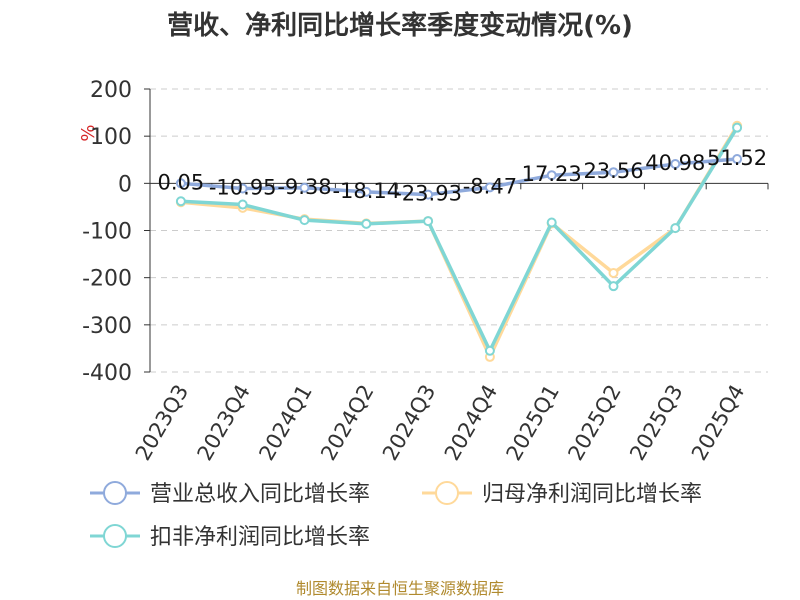  What do you see at coordinates (533, 423) in the screenshot?
I see `x-tick-label: 2025Q1` at bounding box center [533, 423].